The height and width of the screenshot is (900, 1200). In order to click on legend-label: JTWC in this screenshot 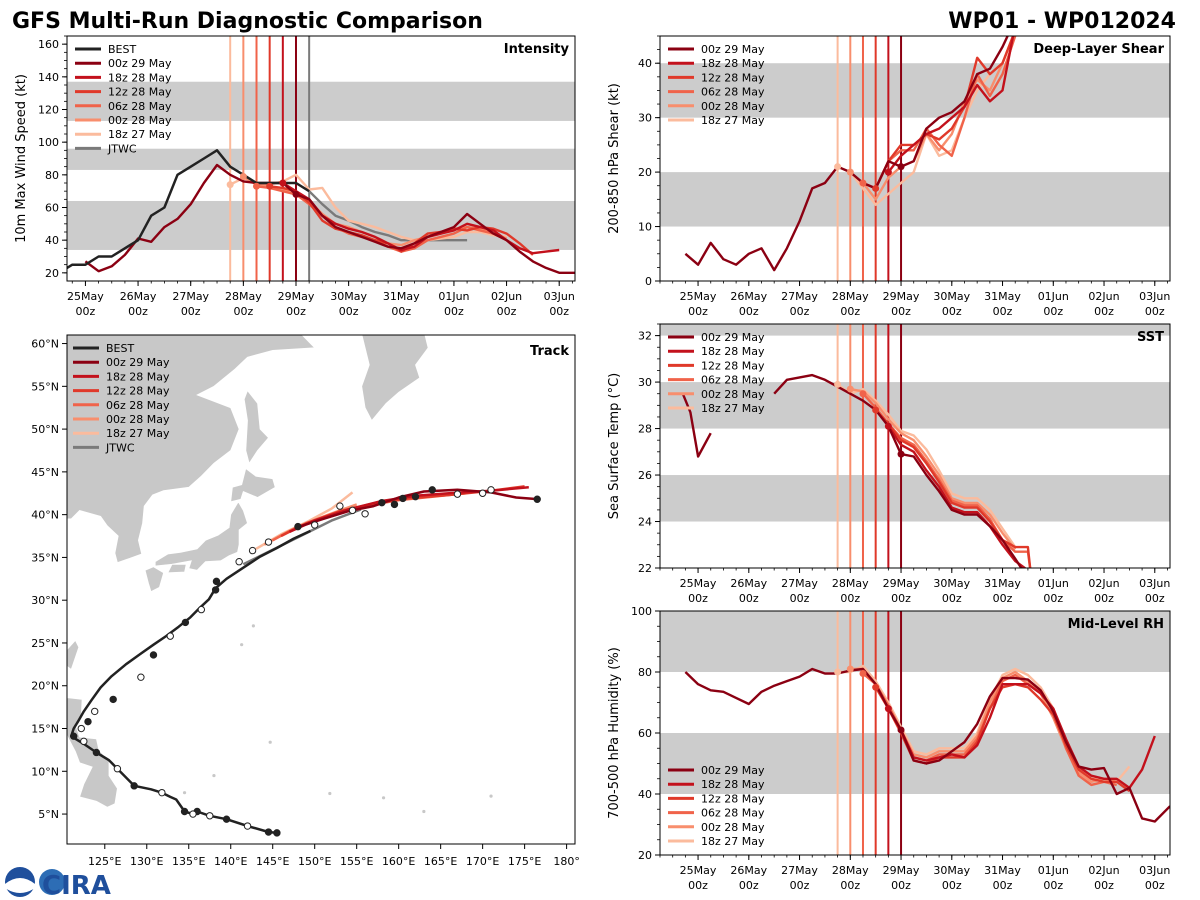, I will do `click(122, 148)`.